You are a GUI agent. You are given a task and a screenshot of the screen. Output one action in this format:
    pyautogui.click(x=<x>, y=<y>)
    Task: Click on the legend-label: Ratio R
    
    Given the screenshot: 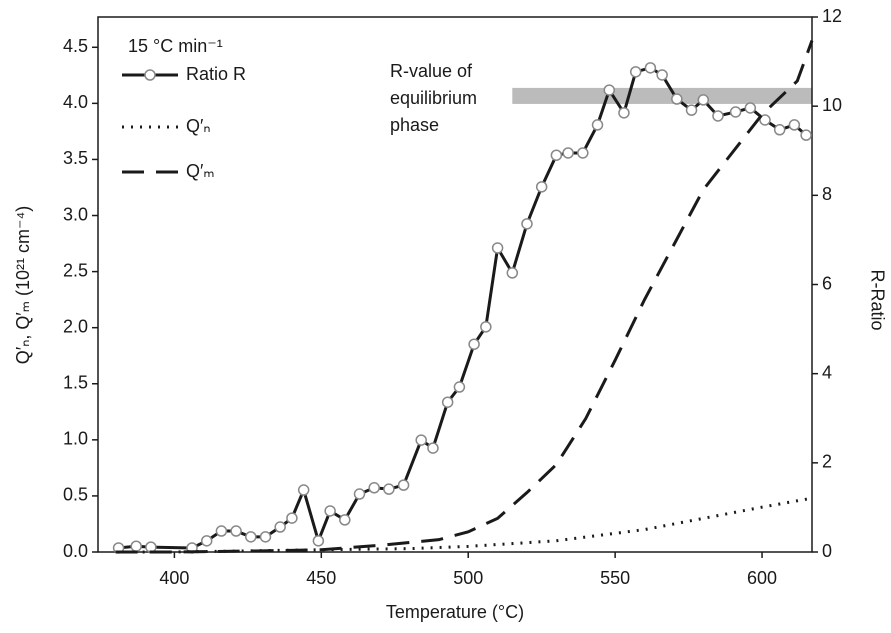 What is the action you would take?
    pyautogui.click(x=216, y=74)
    